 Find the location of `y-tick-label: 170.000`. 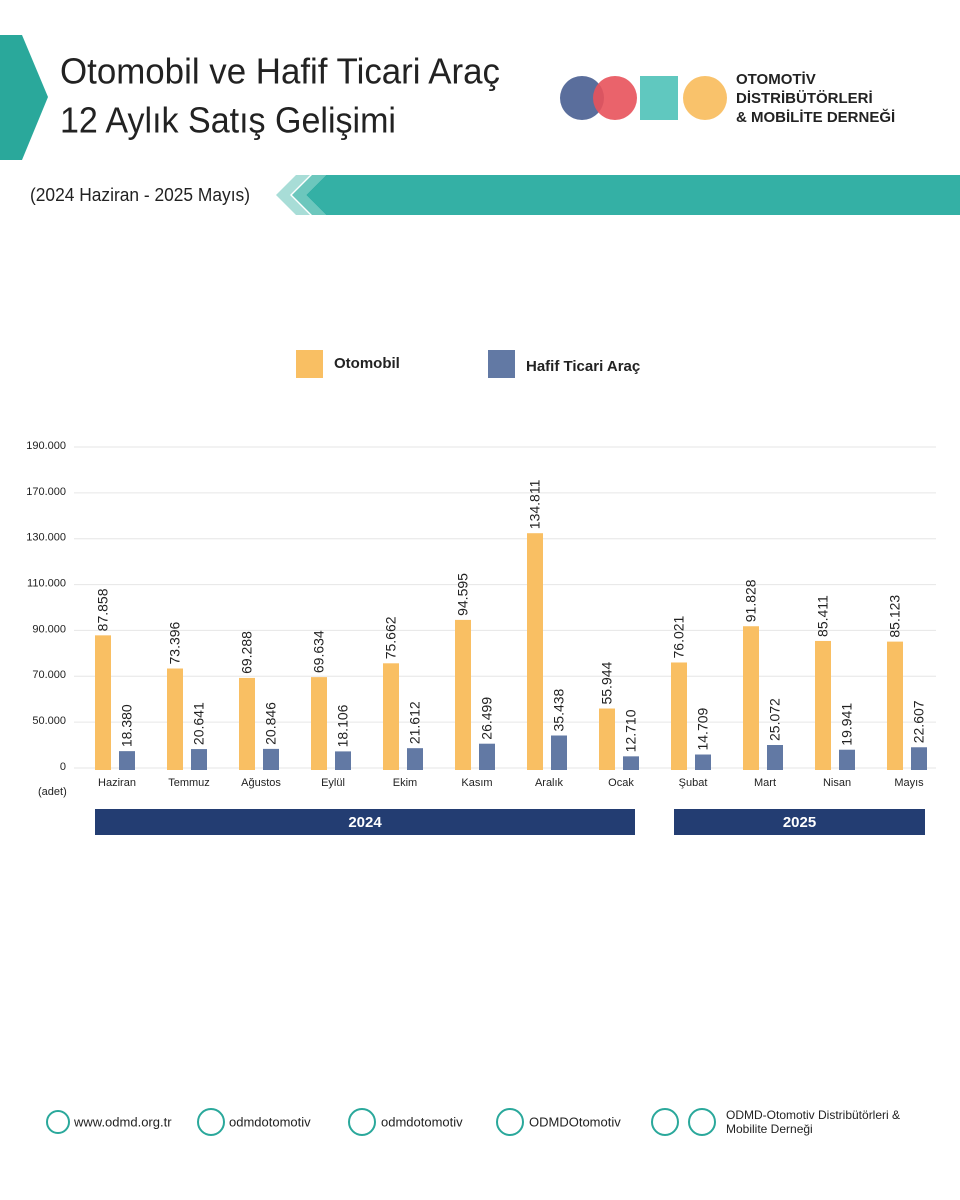

y-tick-label: 170.000 is located at coordinates (46, 492).